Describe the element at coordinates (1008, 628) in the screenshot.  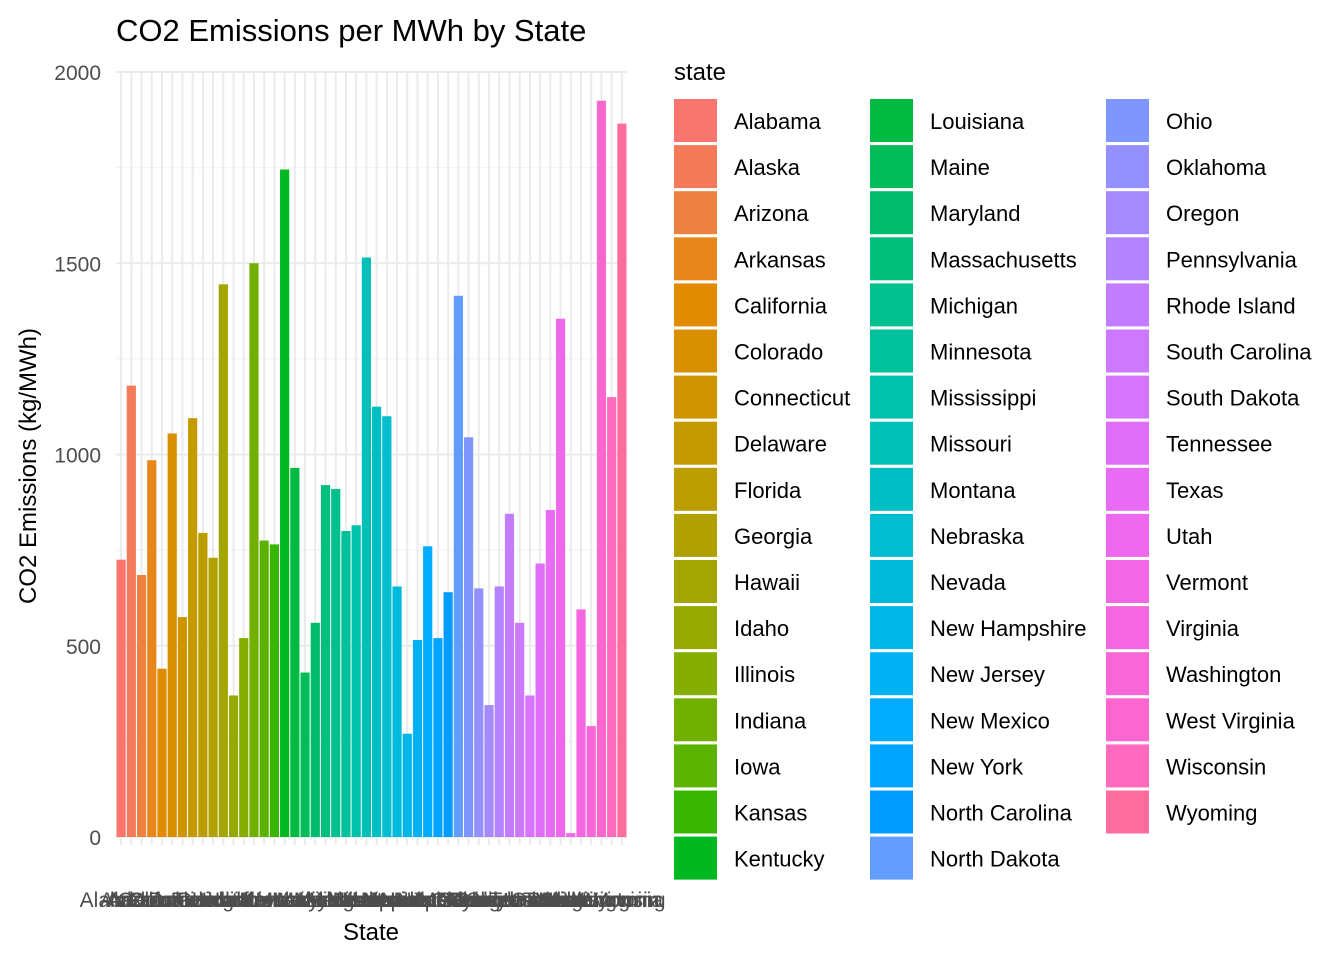
I see `legend-label: New Hampshire` at that location.